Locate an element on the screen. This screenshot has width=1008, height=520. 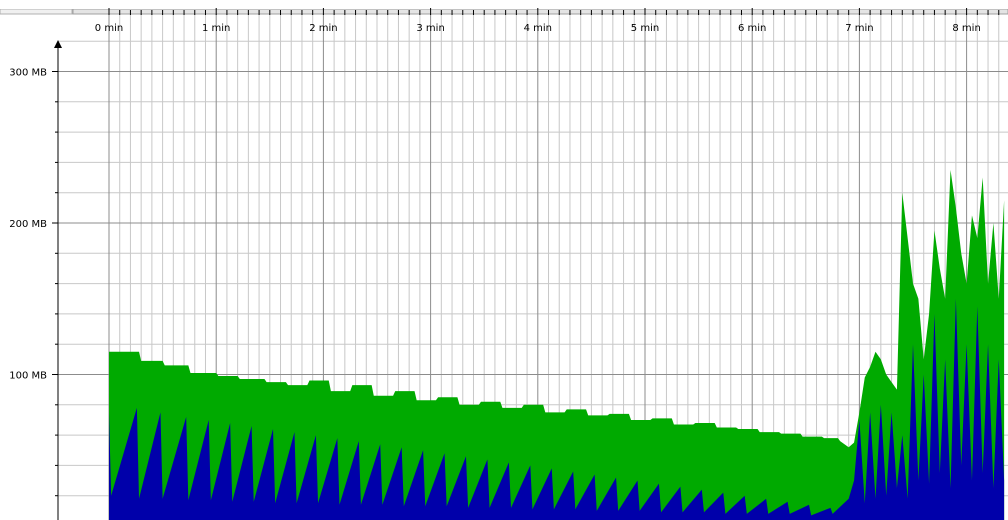
x-tick-label: 5 min is located at coordinates (645, 28).